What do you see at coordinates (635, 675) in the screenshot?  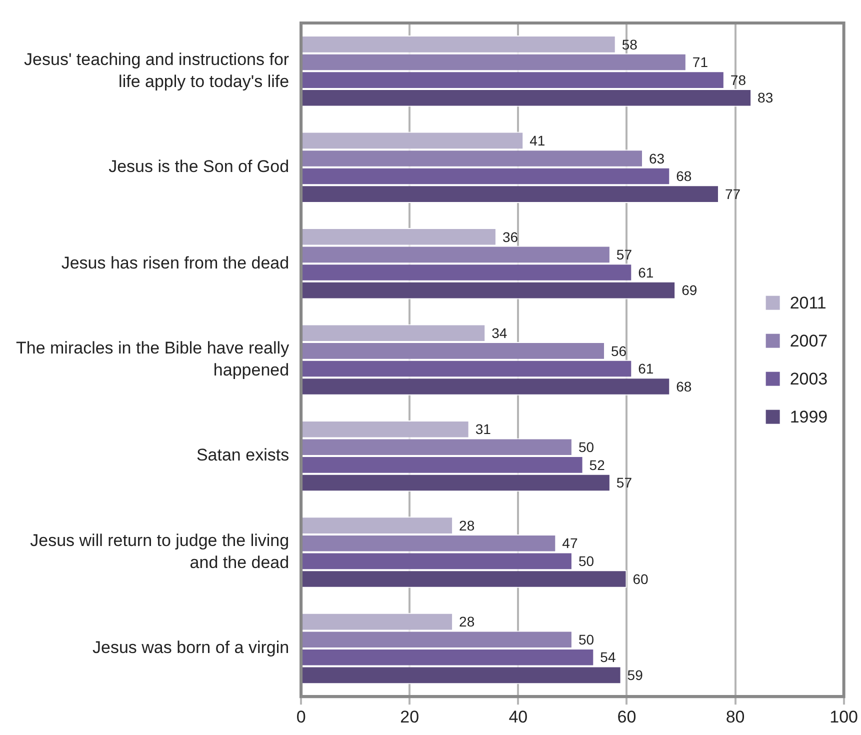 I see `data-label: 59` at bounding box center [635, 675].